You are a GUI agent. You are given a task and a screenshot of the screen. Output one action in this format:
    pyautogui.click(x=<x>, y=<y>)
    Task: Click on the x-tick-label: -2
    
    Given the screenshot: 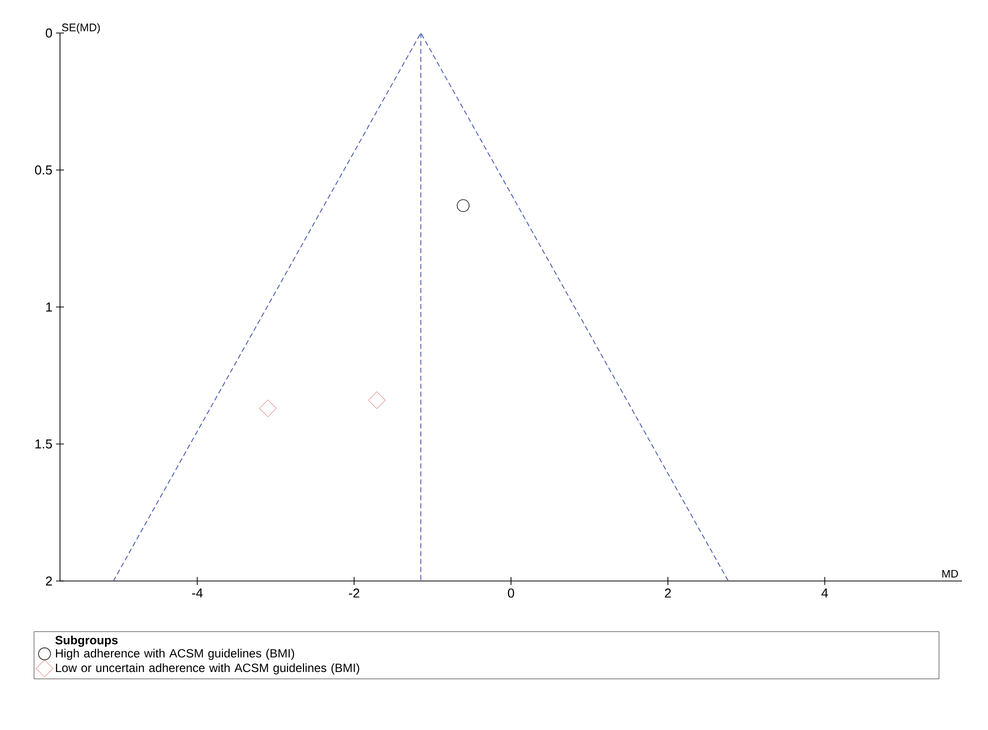 What is the action you would take?
    pyautogui.click(x=354, y=593)
    